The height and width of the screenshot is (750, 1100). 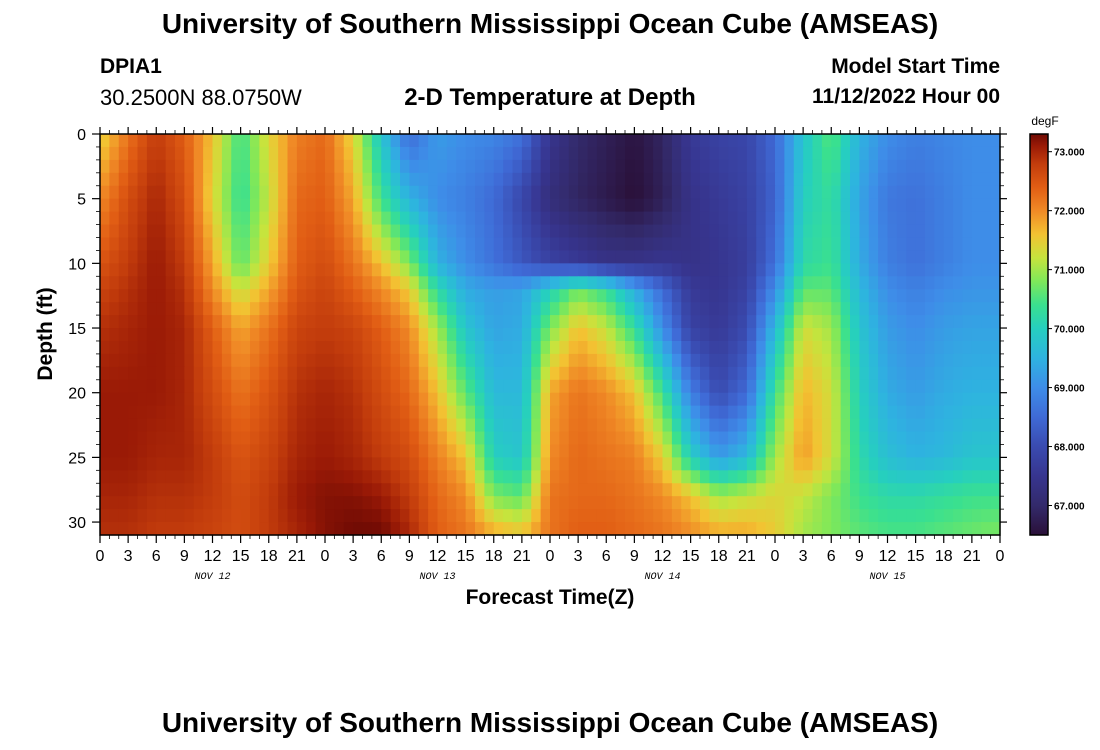 I want to click on x-tick-label: 0, so click(x=550, y=556).